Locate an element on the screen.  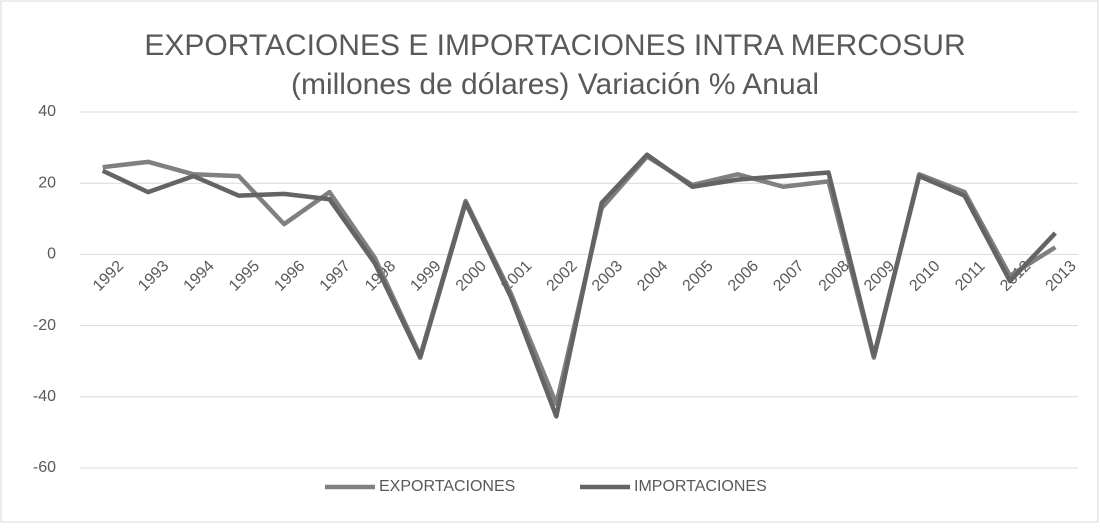
y-tick-label: -40 is located at coordinates (44, 396).